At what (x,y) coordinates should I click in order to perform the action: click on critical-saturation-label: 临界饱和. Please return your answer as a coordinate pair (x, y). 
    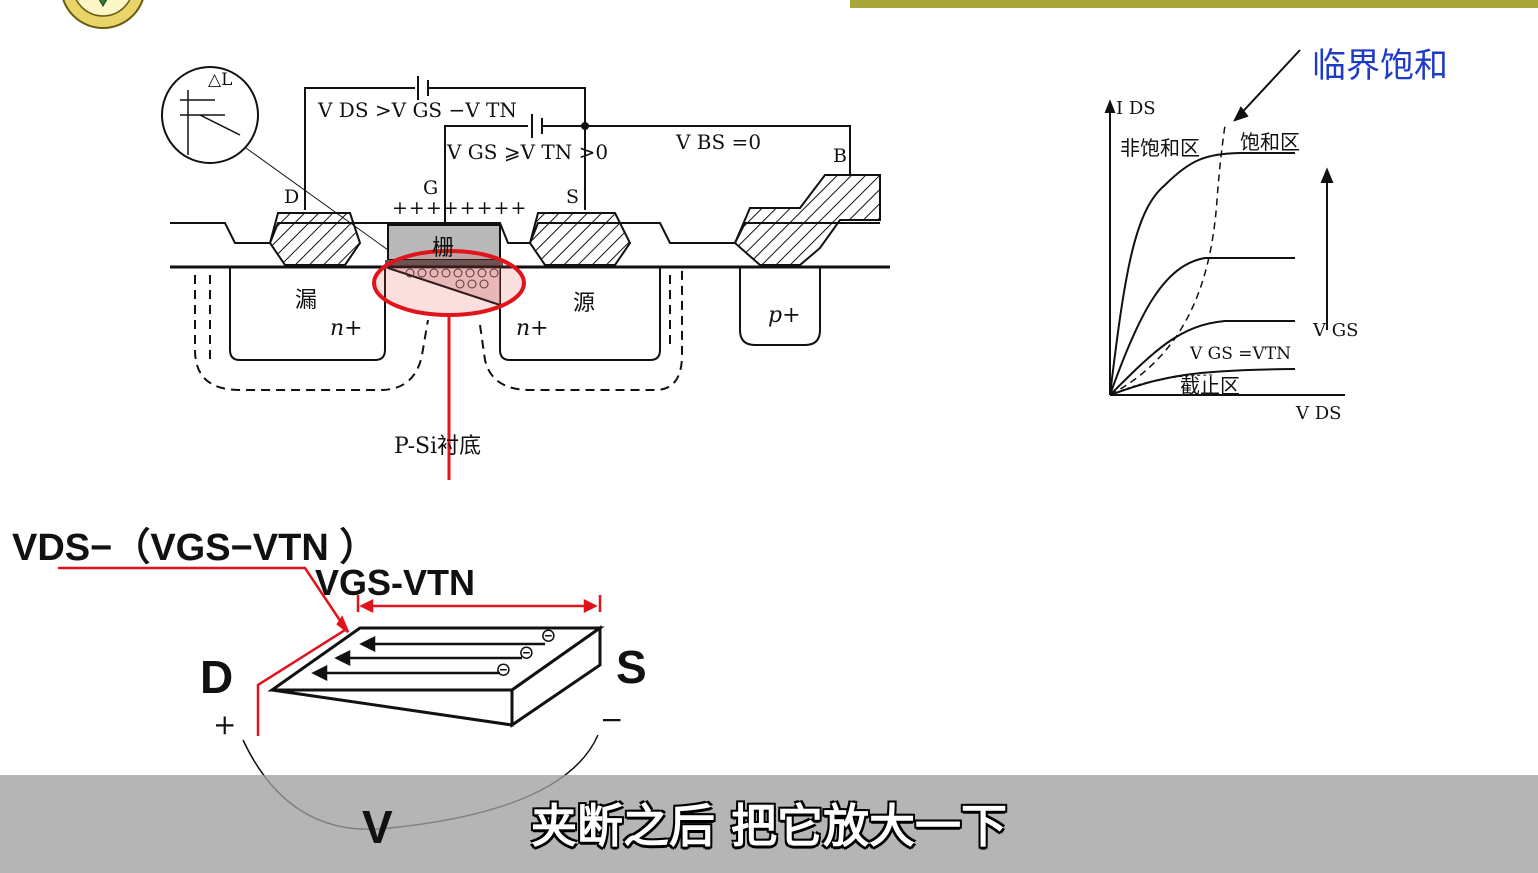
    Looking at the image, I should click on (1380, 66).